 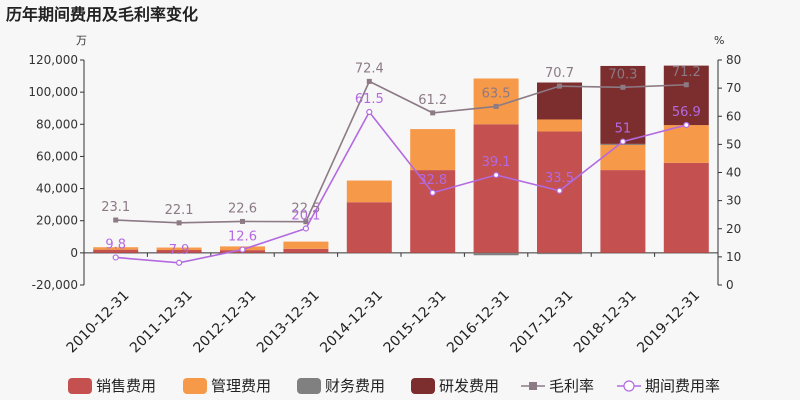 I want to click on data-label: 22.6, so click(x=242, y=208).